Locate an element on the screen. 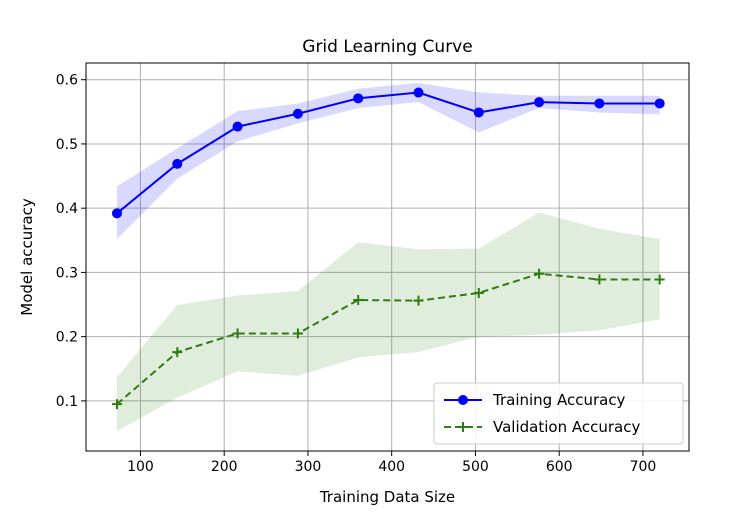  x-tick-label: 100 is located at coordinates (140, 467).